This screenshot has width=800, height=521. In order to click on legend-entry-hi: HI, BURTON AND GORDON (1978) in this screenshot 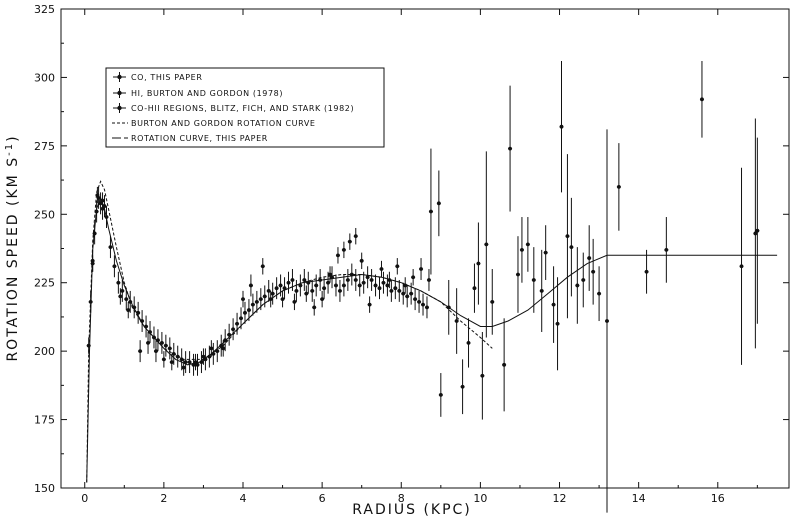, I will do `click(197, 93)`.